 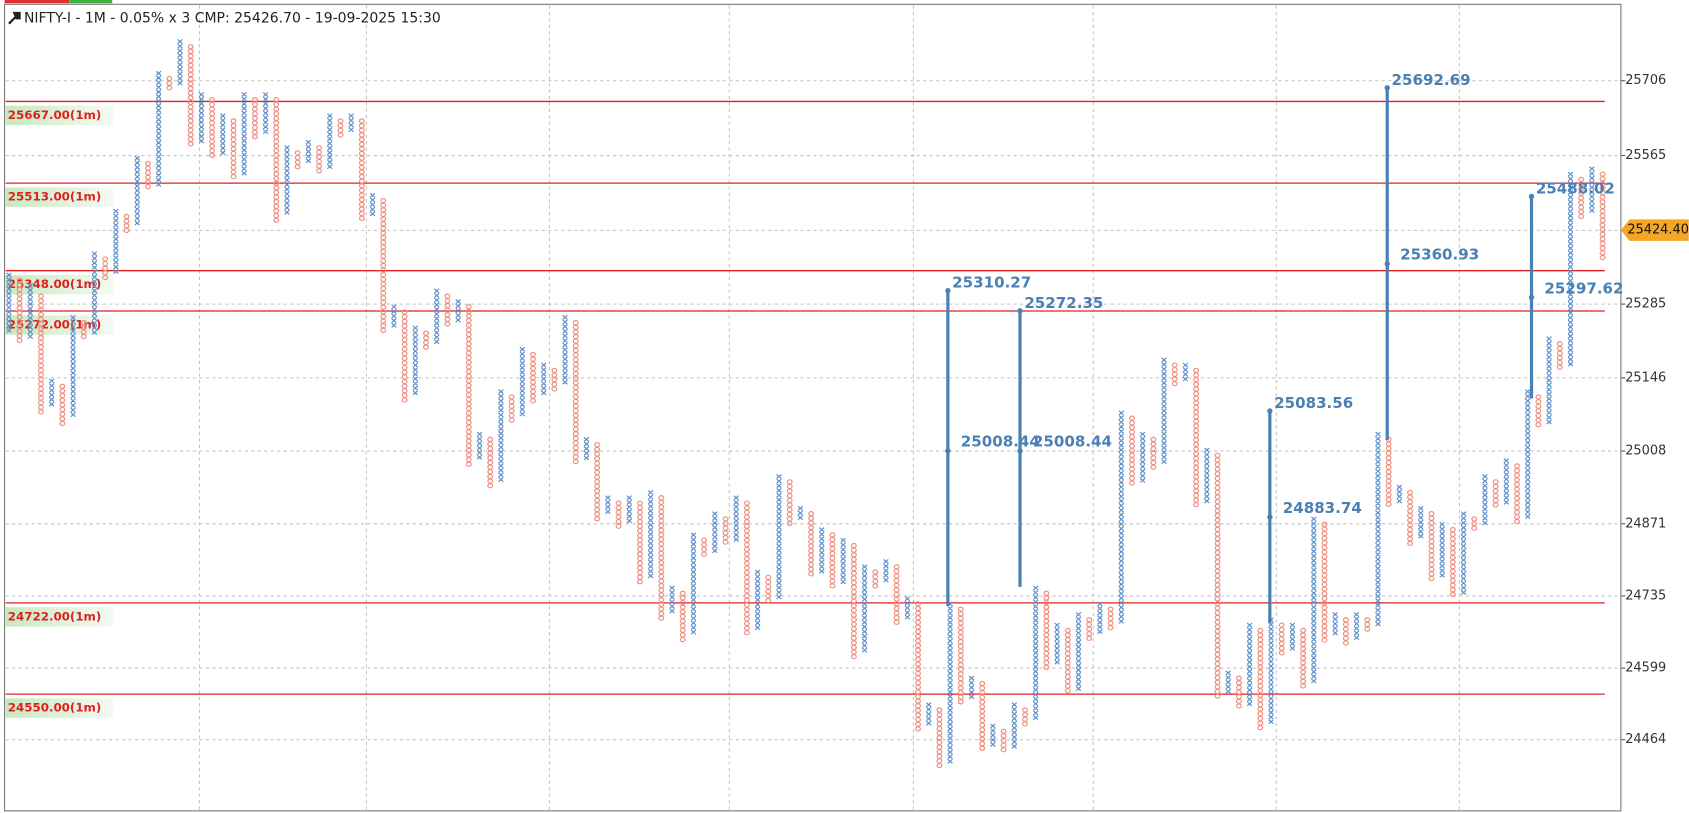 I want to click on level-label: 25272.00(1m), so click(x=54, y=325).